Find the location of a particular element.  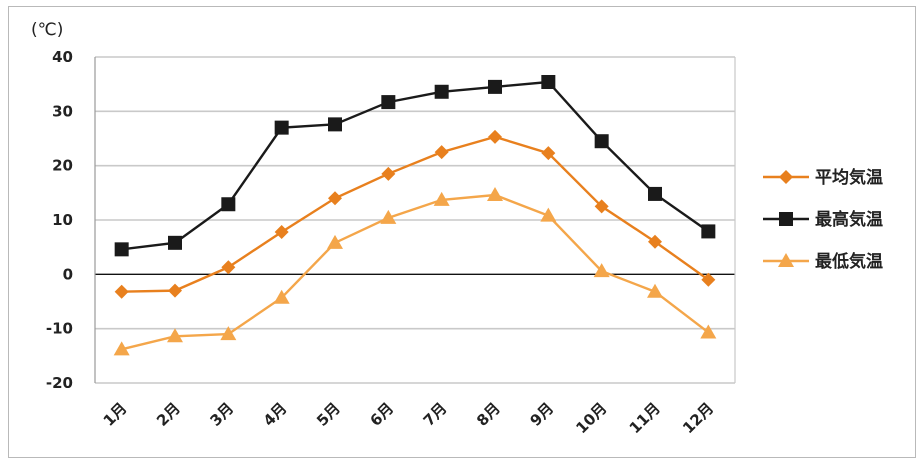

x-tick-label: 8月 is located at coordinates (488, 414).